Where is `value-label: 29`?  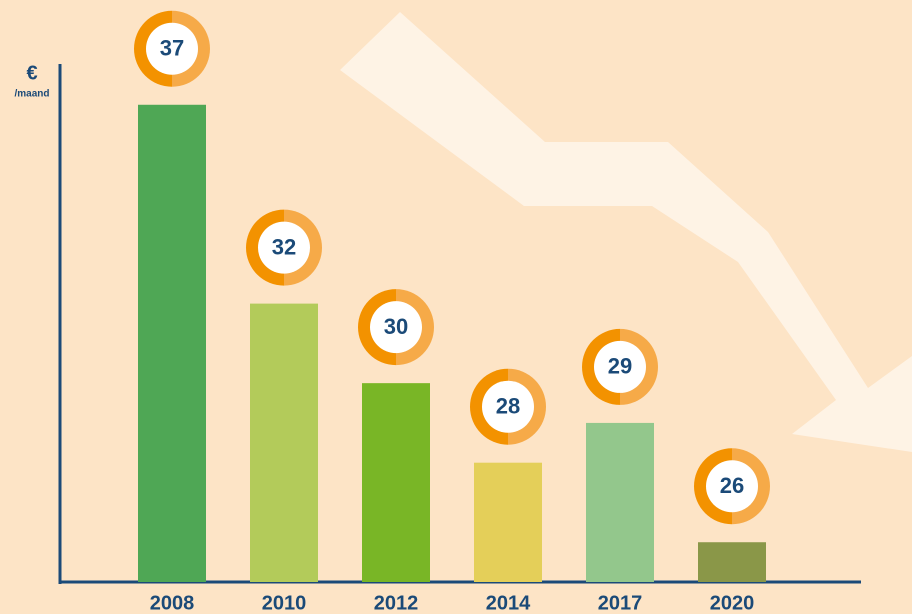 value-label: 29 is located at coordinates (620, 366).